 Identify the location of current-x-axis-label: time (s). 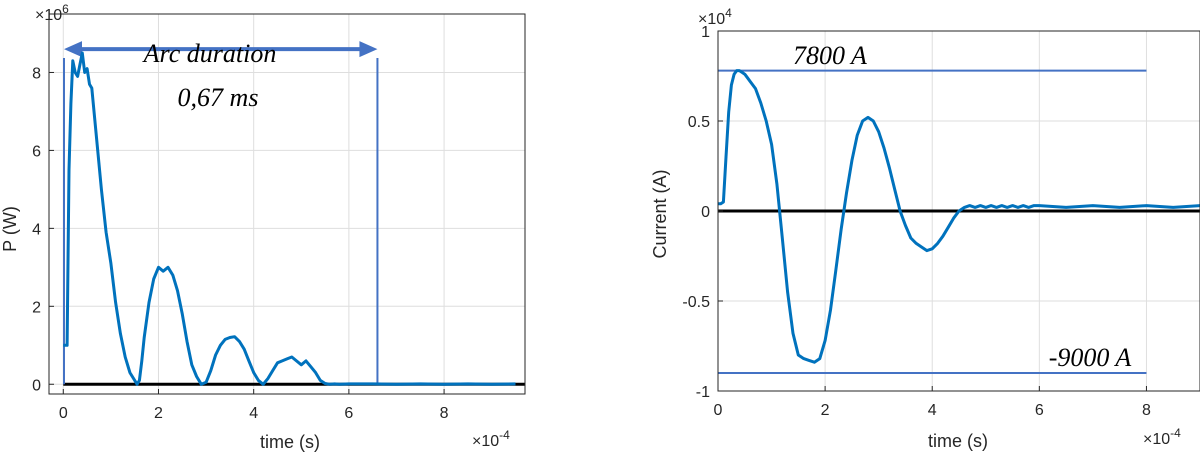
(958, 441).